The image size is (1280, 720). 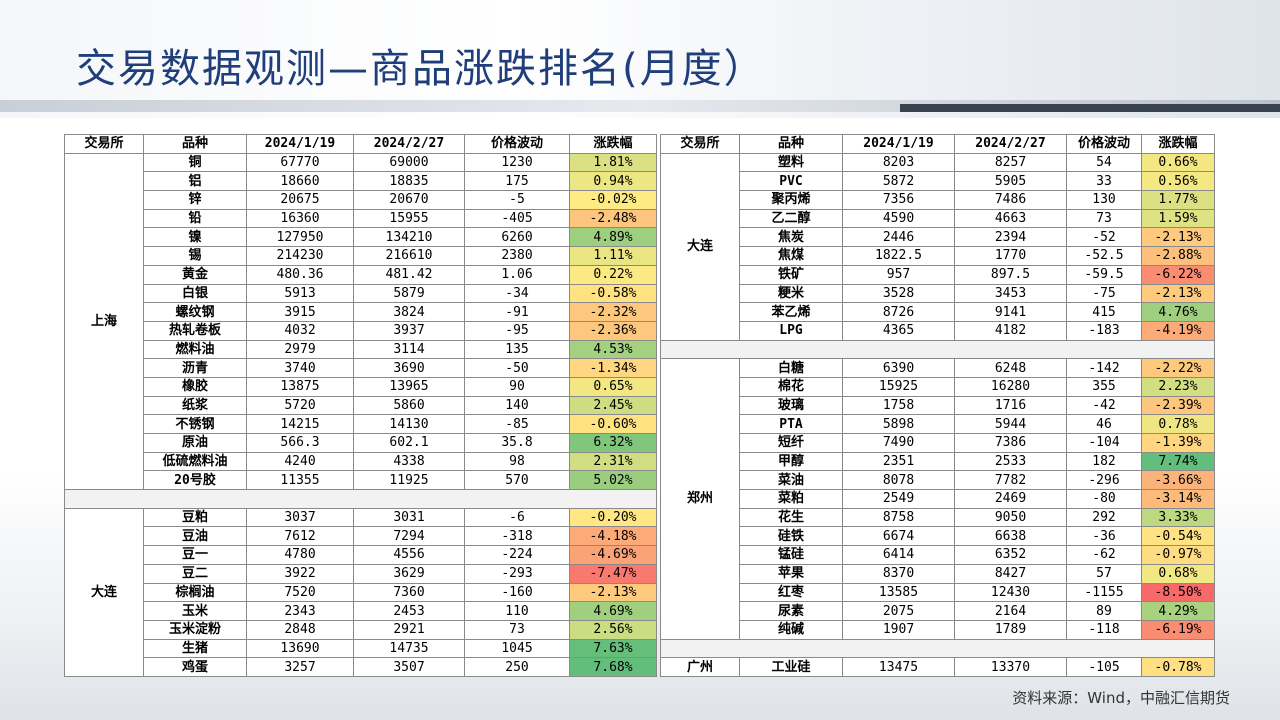 I want to click on price-start-cell: 11355, so click(x=300, y=480).